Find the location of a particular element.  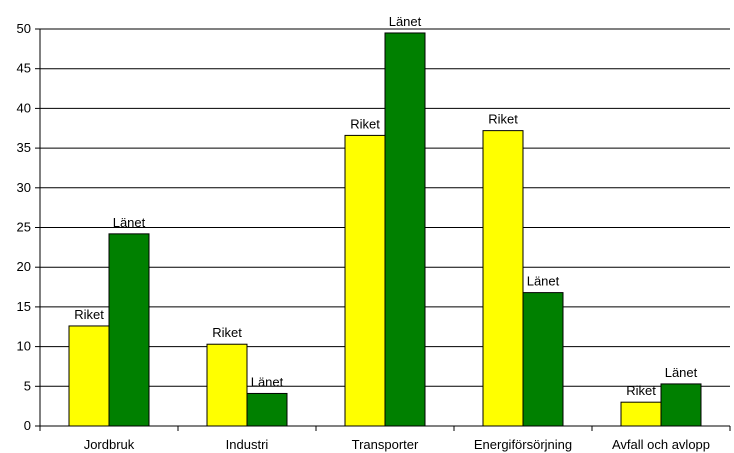

x-category-label: Avfall och avlopp is located at coordinates (661, 444).